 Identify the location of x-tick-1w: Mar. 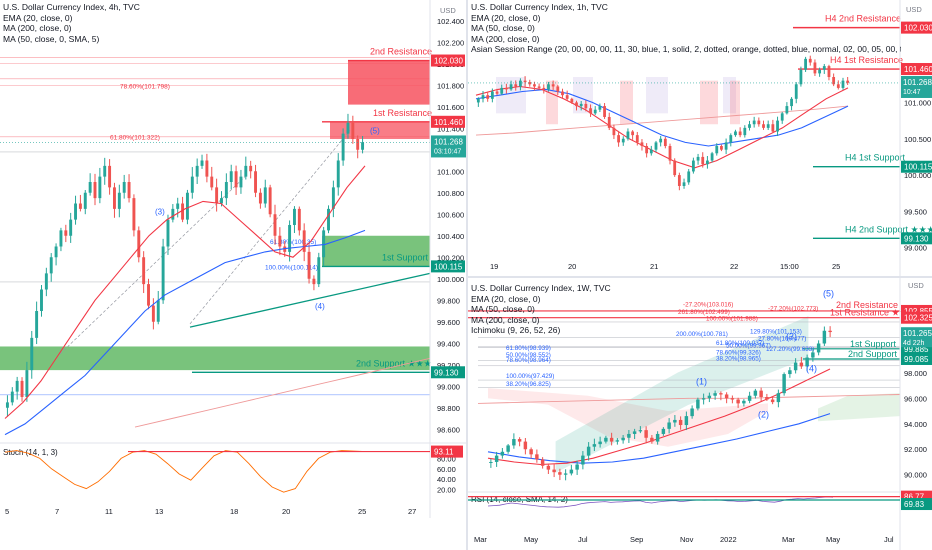
(788, 539).